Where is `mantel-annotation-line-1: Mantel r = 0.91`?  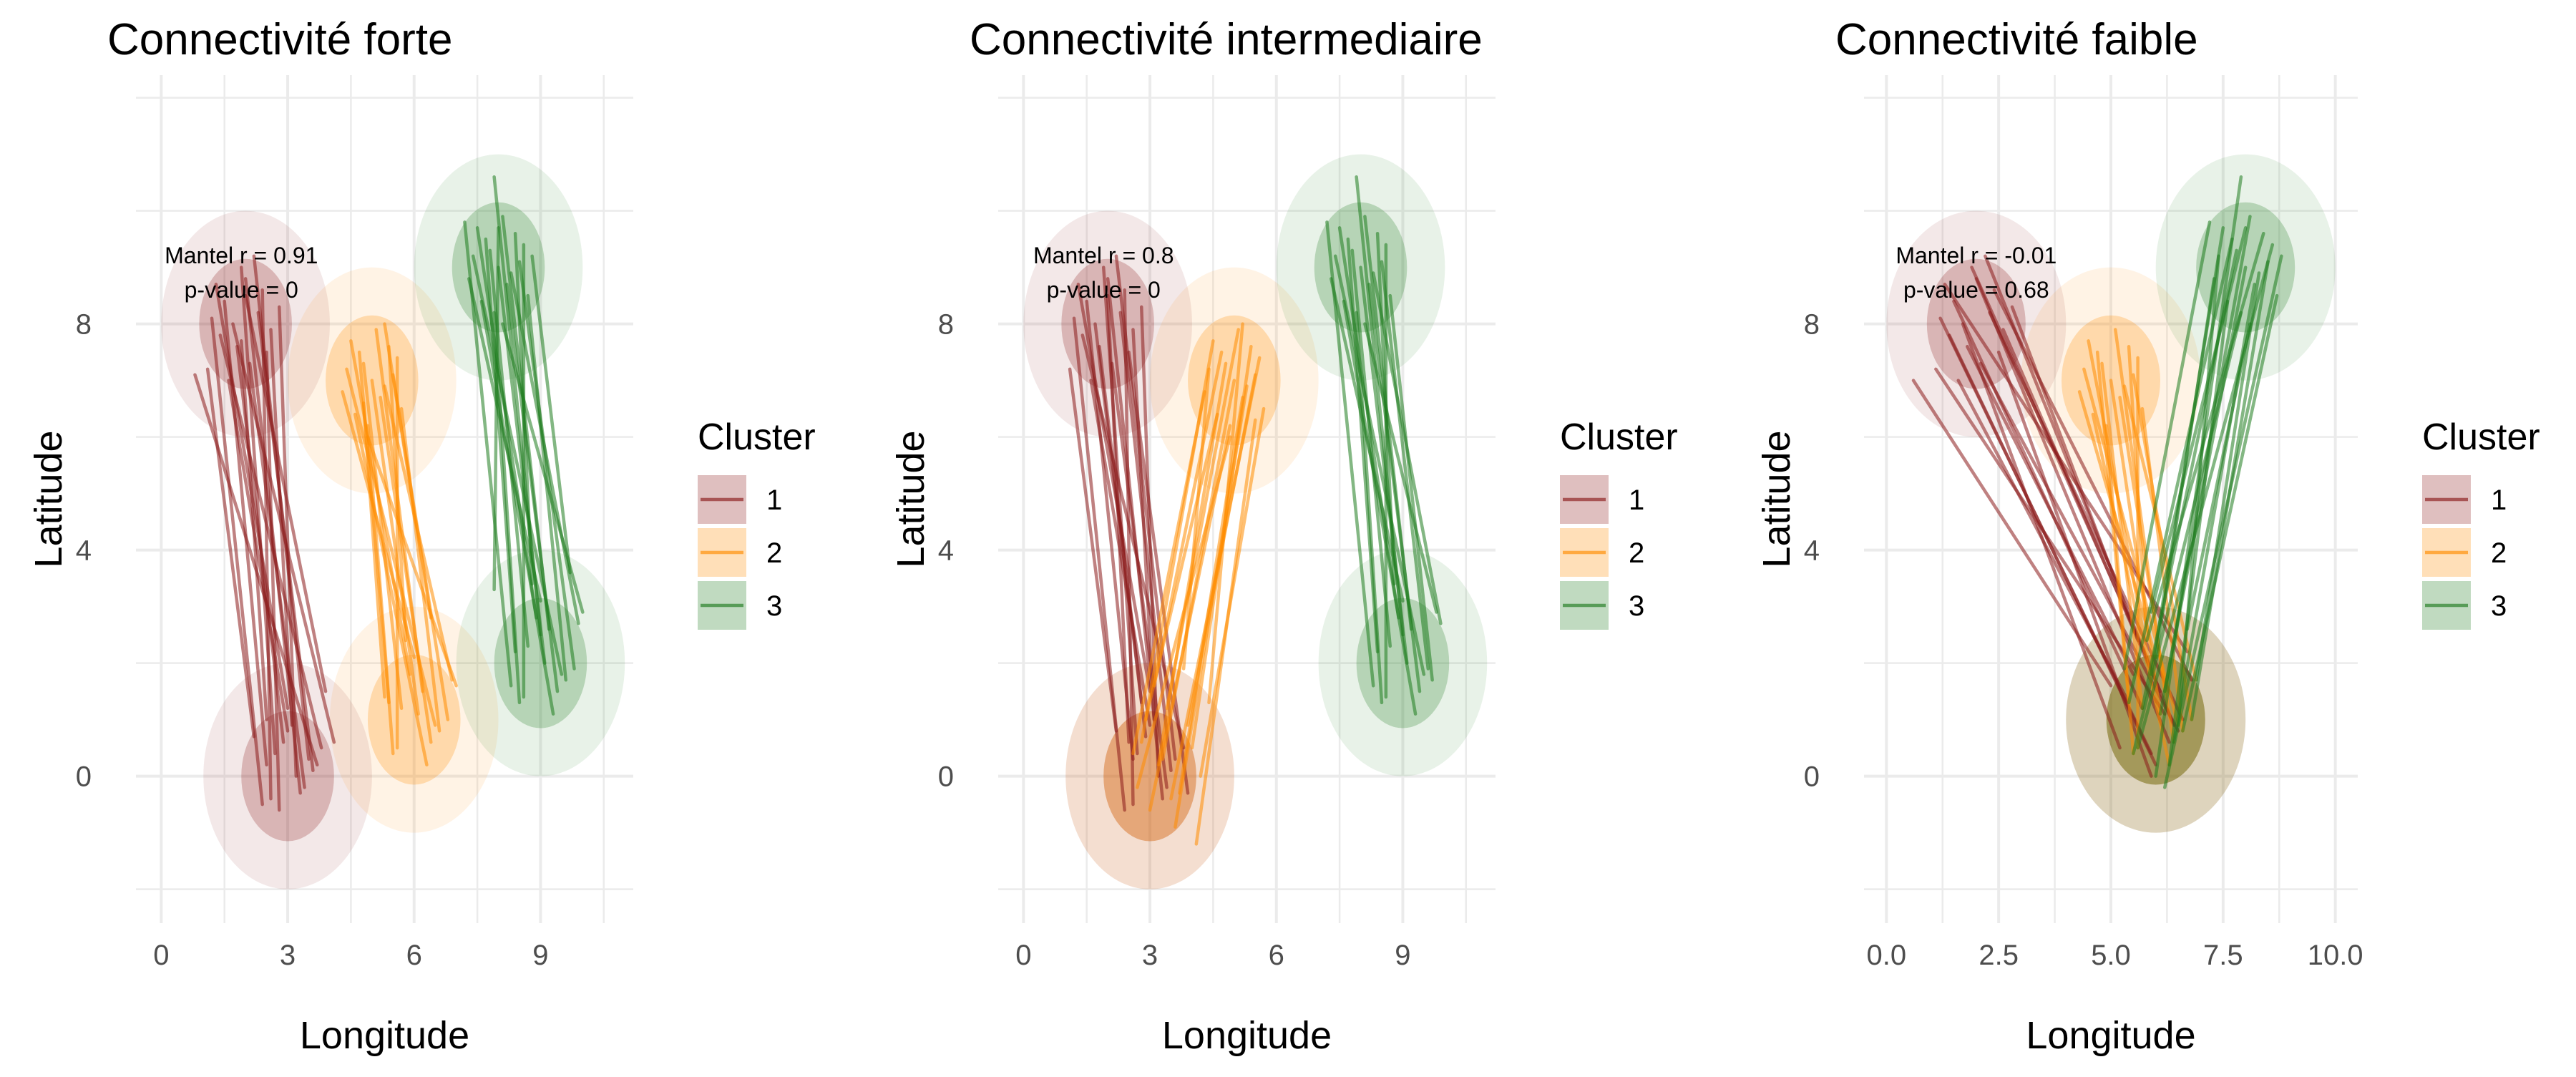 mantel-annotation-line-1: Mantel r = 0.91 is located at coordinates (241, 255).